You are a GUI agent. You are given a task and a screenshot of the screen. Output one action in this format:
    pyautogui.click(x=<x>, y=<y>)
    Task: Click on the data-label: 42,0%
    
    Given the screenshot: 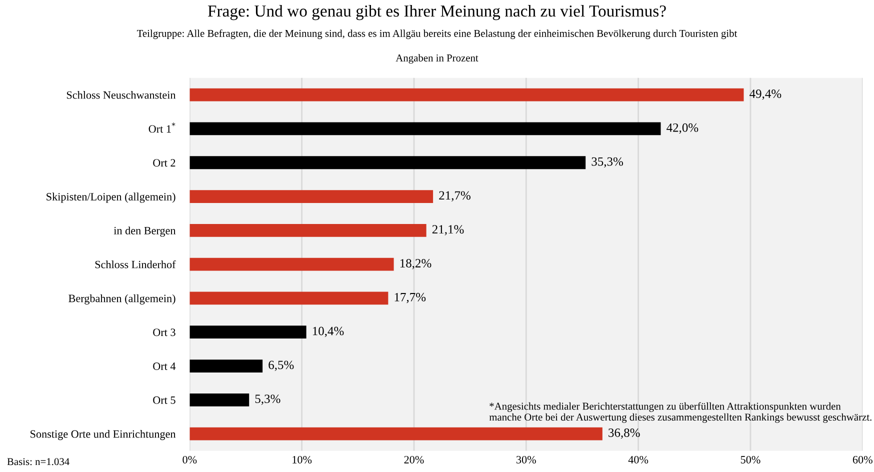 What is the action you would take?
    pyautogui.click(x=682, y=128)
    